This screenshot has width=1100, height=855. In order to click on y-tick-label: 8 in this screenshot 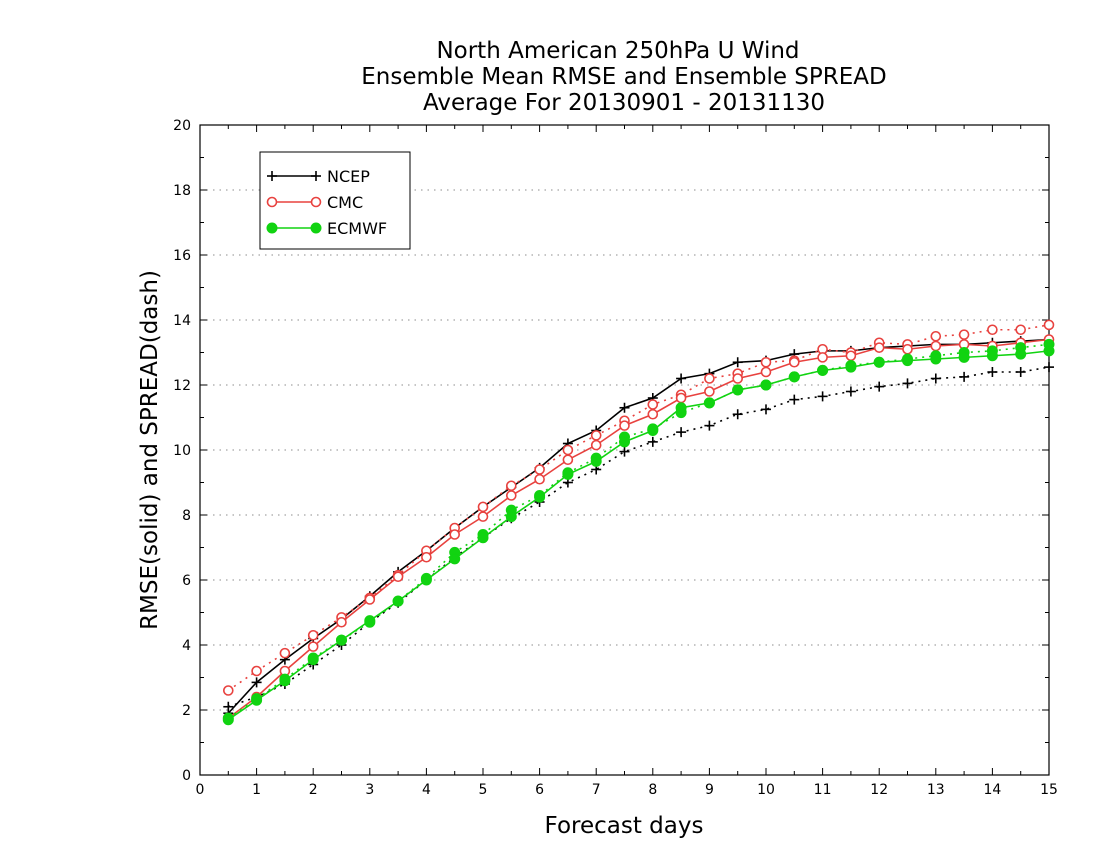, I will do `click(186, 516)`.